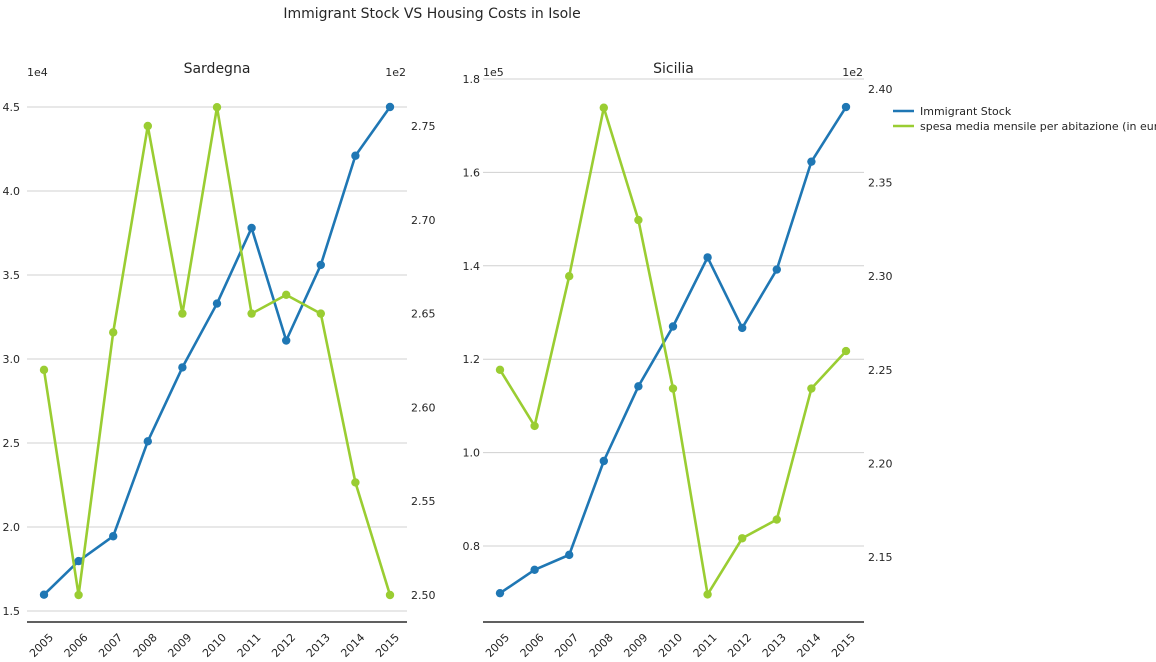 The height and width of the screenshot is (662, 1156). What do you see at coordinates (673, 69) in the screenshot?
I see `panel-title: Sicilia` at bounding box center [673, 69].